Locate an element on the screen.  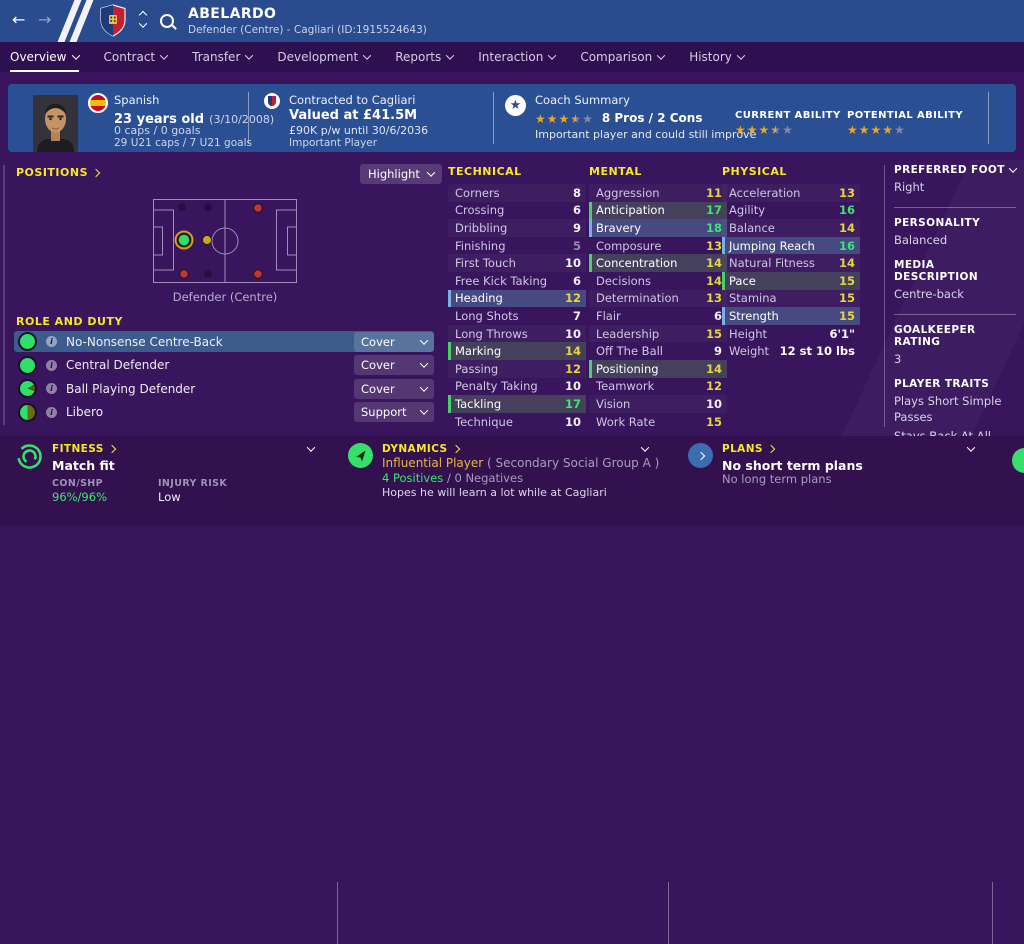
tab-label: Development is located at coordinates (318, 57).